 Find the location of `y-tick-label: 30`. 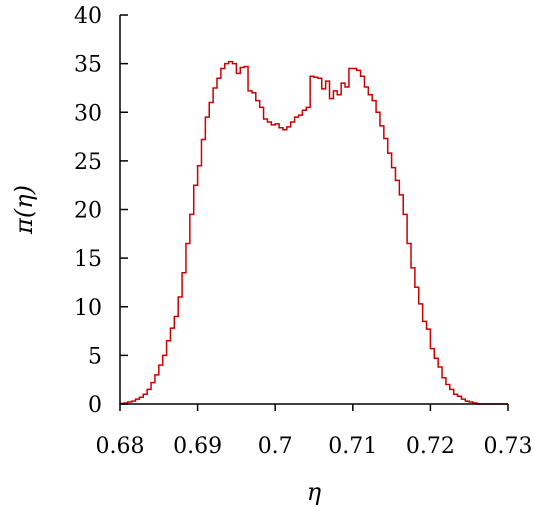

y-tick-label: 30 is located at coordinates (88, 113).